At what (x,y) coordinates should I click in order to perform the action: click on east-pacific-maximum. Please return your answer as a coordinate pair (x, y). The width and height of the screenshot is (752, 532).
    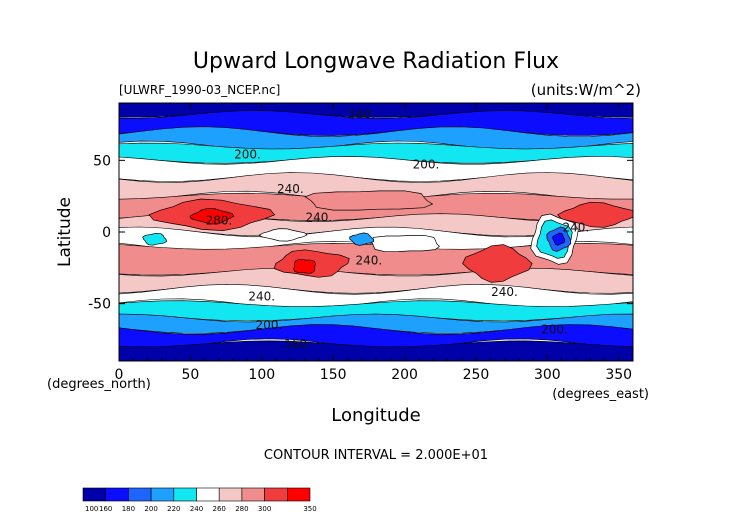
    Looking at the image, I should click on (595, 214).